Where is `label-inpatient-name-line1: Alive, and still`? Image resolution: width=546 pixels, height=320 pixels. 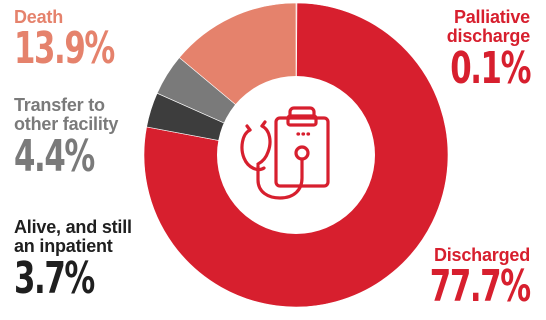 label-inpatient-name-line1: Alive, and still is located at coordinates (73, 227).